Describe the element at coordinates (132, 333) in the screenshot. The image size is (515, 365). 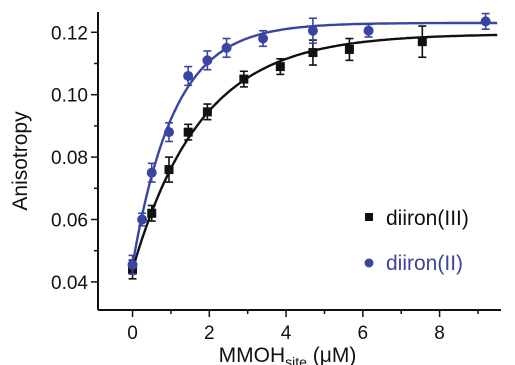
I see `x-tick-label: 0` at that location.